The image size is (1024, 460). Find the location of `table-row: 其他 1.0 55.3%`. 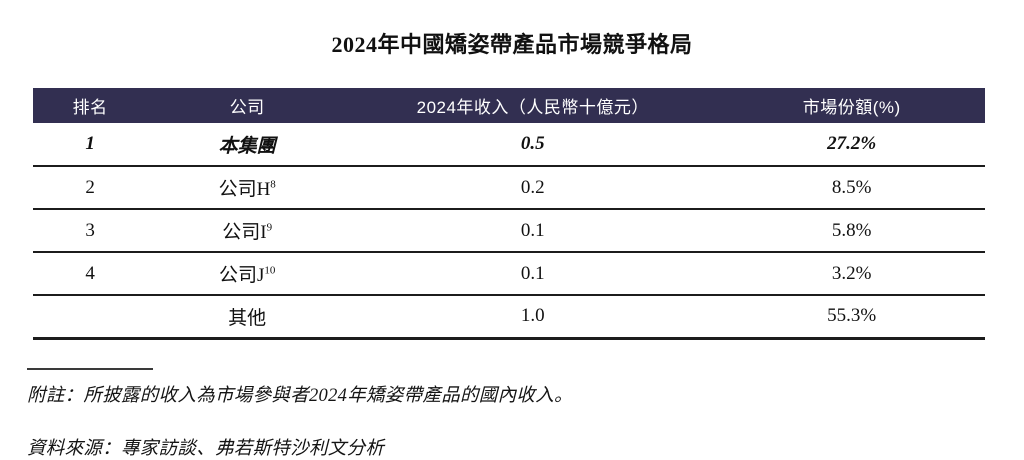

table-row: 其他 1.0 55.3% is located at coordinates (509, 317).